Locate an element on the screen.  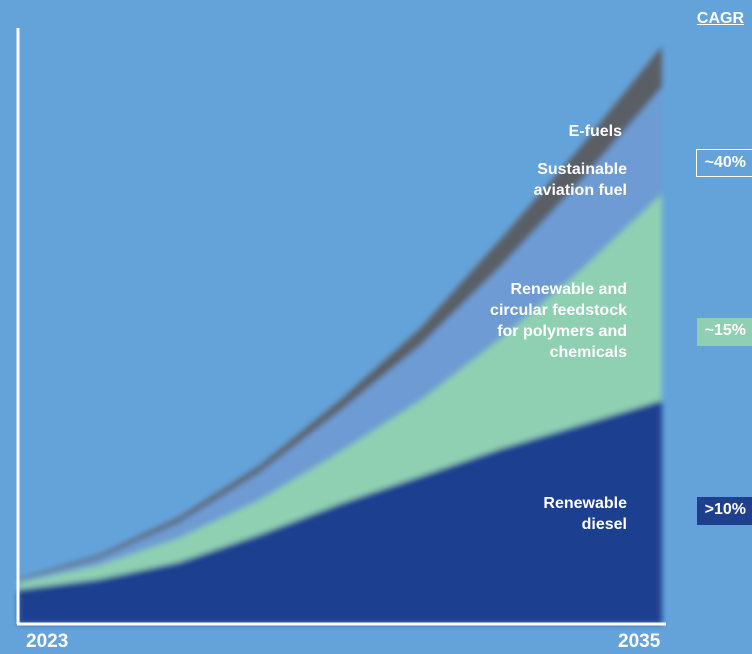
cagr-badge-polymers: ~15% is located at coordinates (724, 332).